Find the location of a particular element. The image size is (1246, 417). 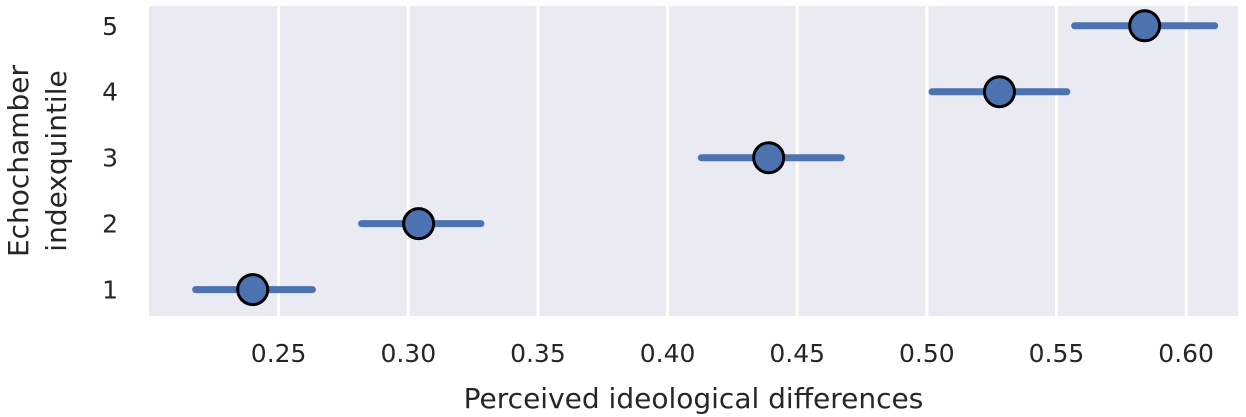

y-tick-label-2: 3 is located at coordinates (110, 158).